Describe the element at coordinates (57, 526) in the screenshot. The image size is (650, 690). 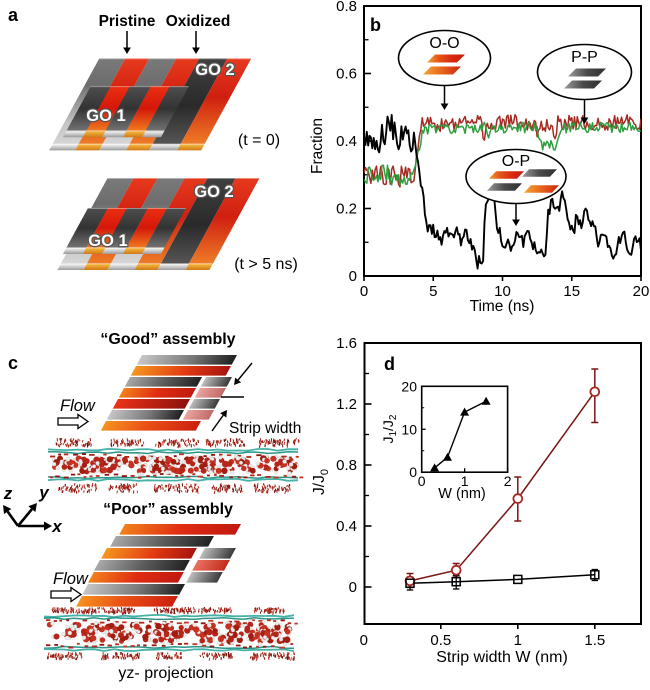
I see `svg-text: x` at that location.